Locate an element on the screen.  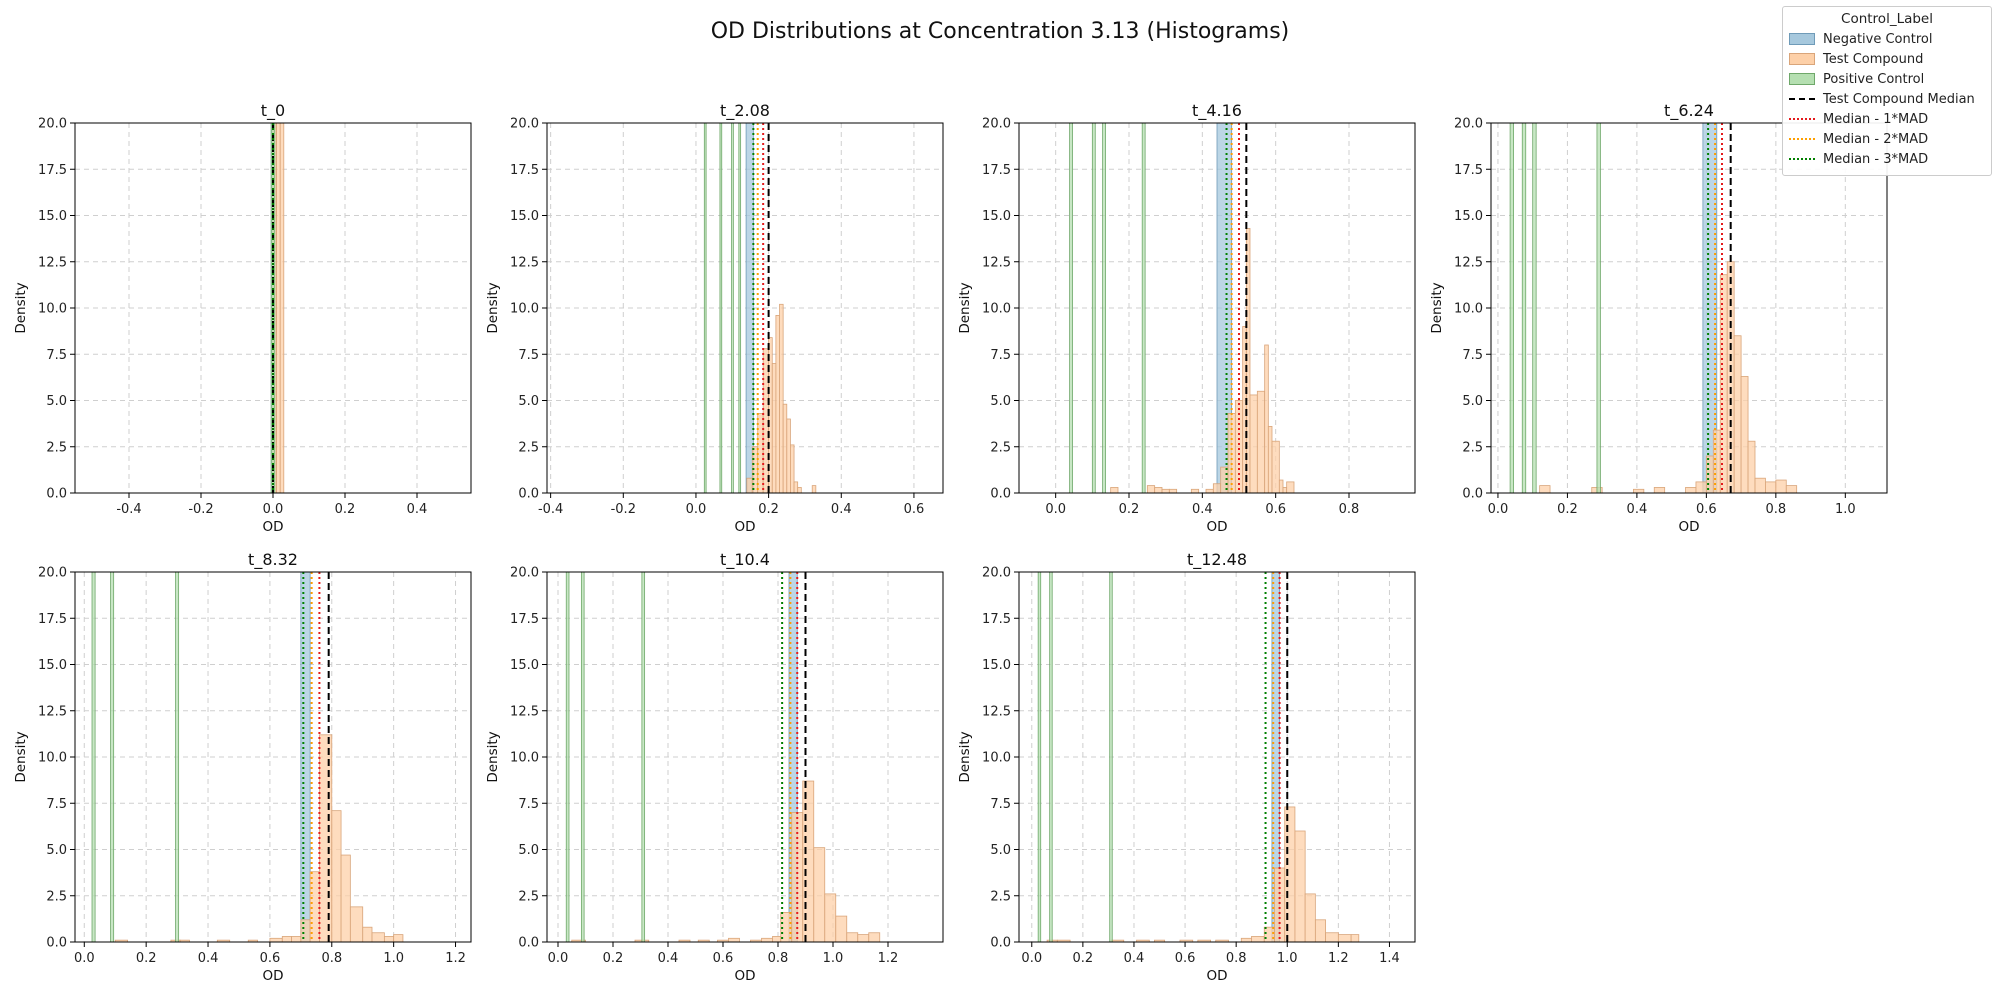
reference-lines is located at coordinates (316, 757).